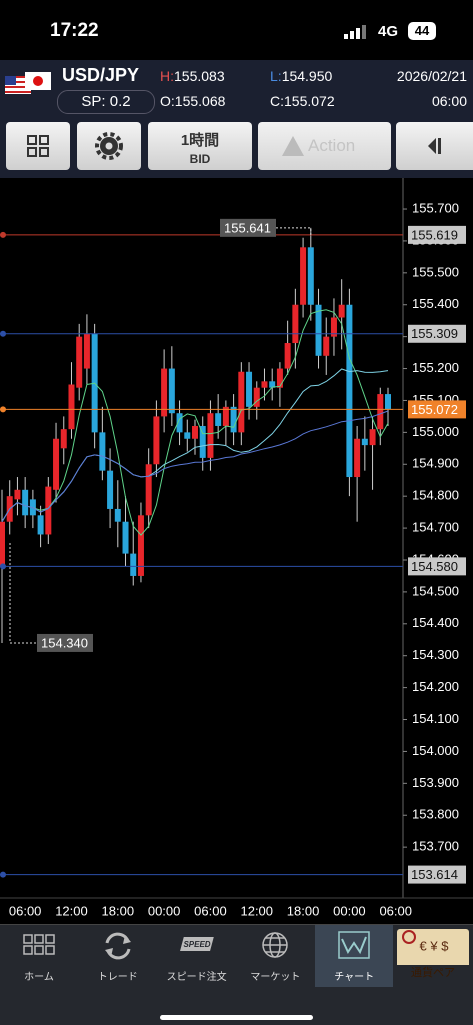  What do you see at coordinates (197, 956) in the screenshot?
I see `nav-item: SPEED スピード注文` at bounding box center [197, 956].